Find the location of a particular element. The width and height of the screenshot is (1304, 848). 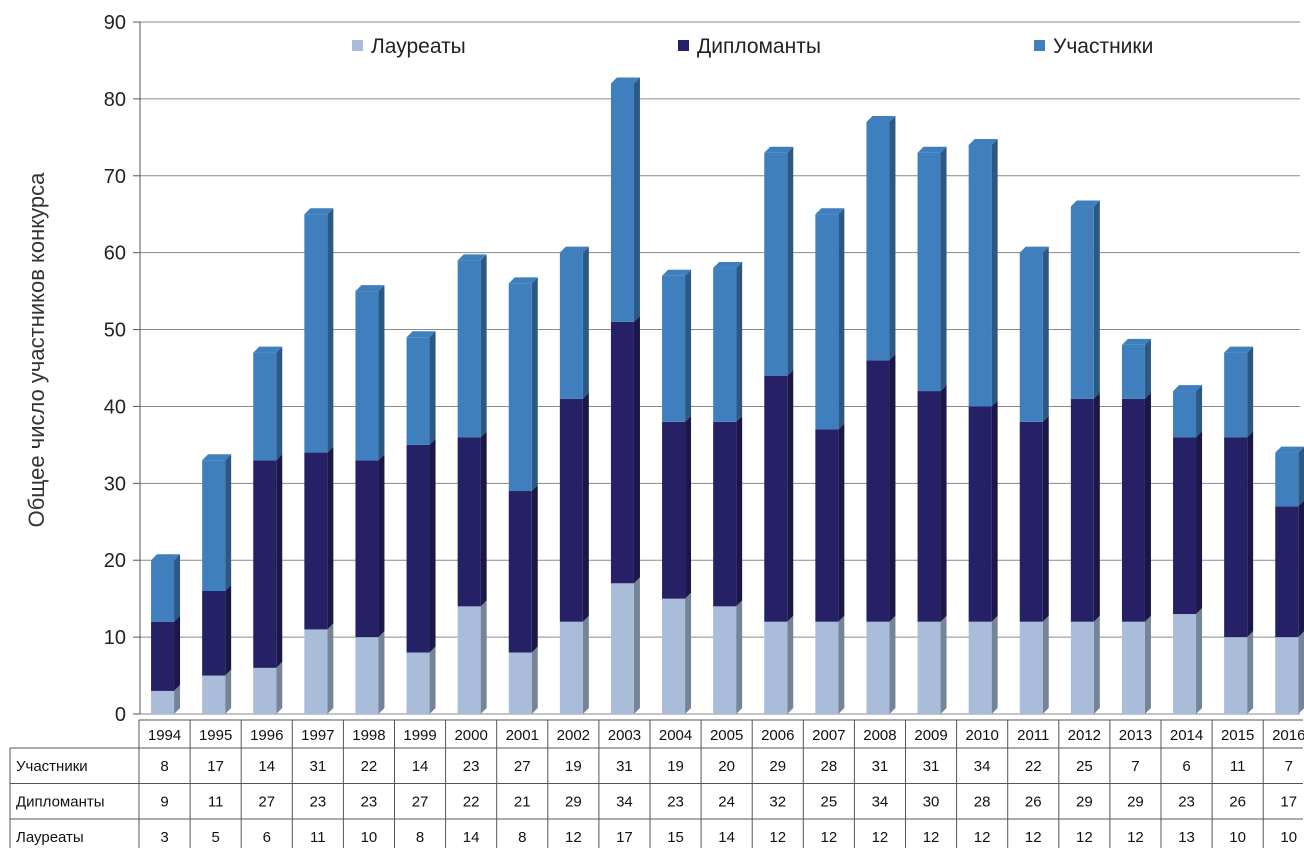

table-header-year: 2006 is located at coordinates (777, 735).